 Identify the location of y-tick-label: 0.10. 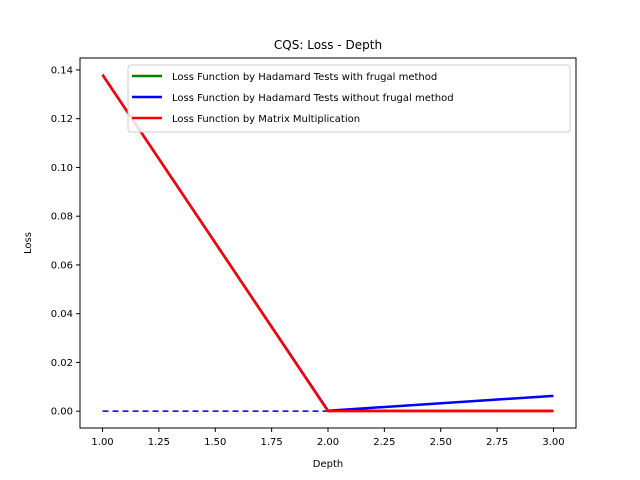
(62, 168).